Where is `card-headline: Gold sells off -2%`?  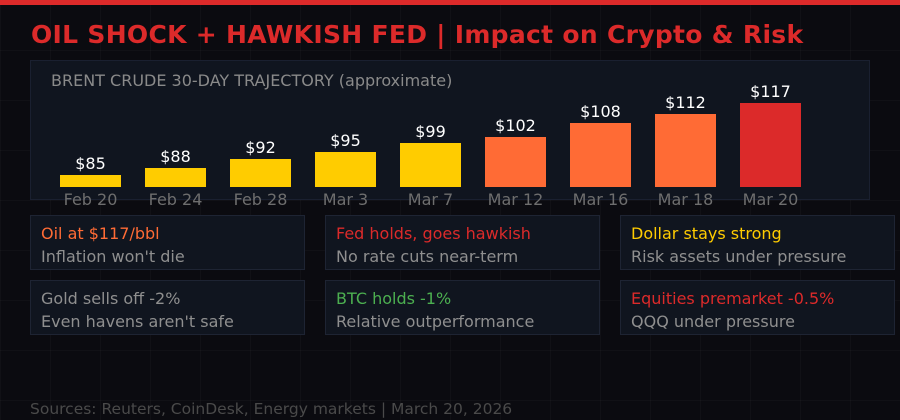
card-headline: Gold sells off -2% is located at coordinates (111, 298).